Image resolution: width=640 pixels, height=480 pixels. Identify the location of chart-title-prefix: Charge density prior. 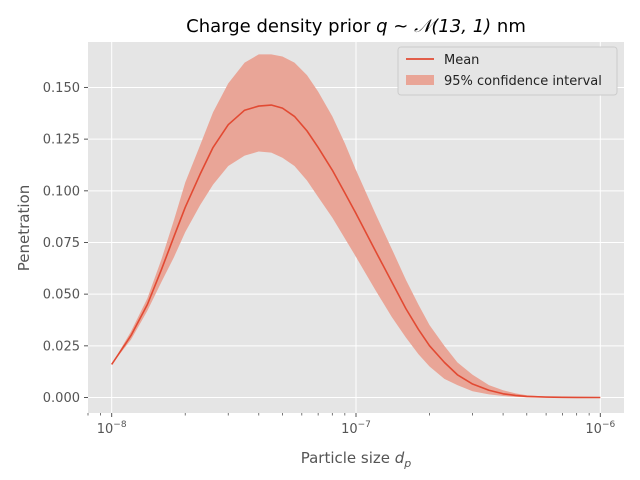
(281, 26).